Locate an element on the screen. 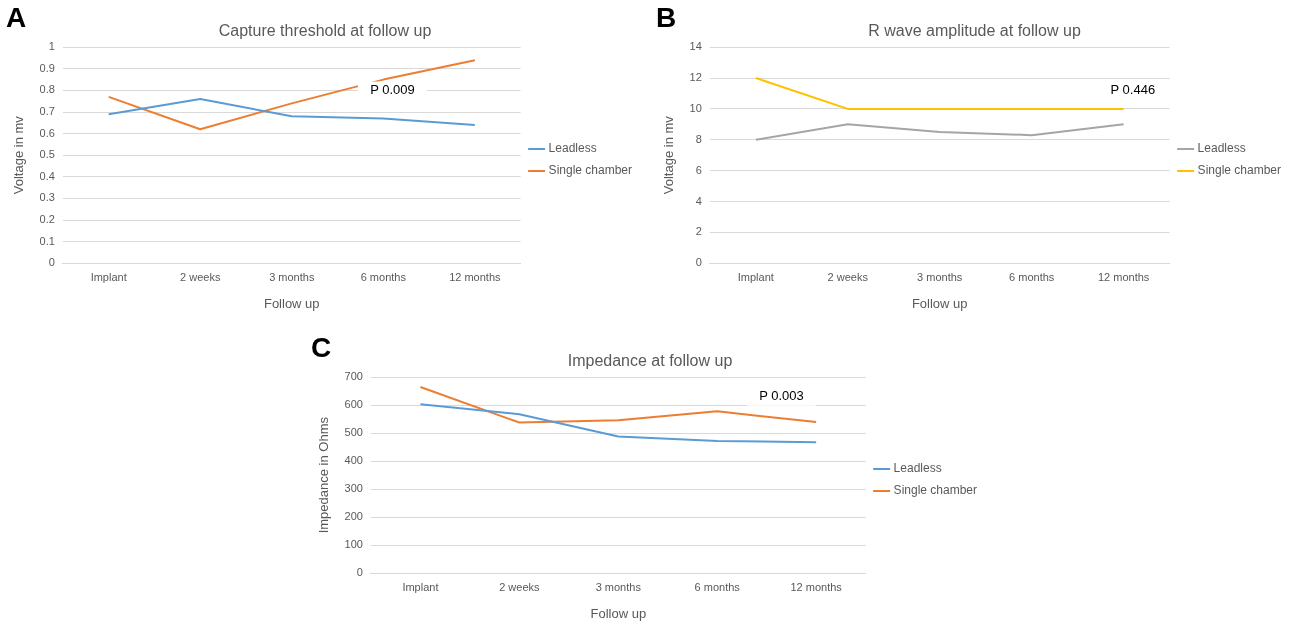 The width and height of the screenshot is (1299, 632). y-tick-label: 12 is located at coordinates (695, 77).